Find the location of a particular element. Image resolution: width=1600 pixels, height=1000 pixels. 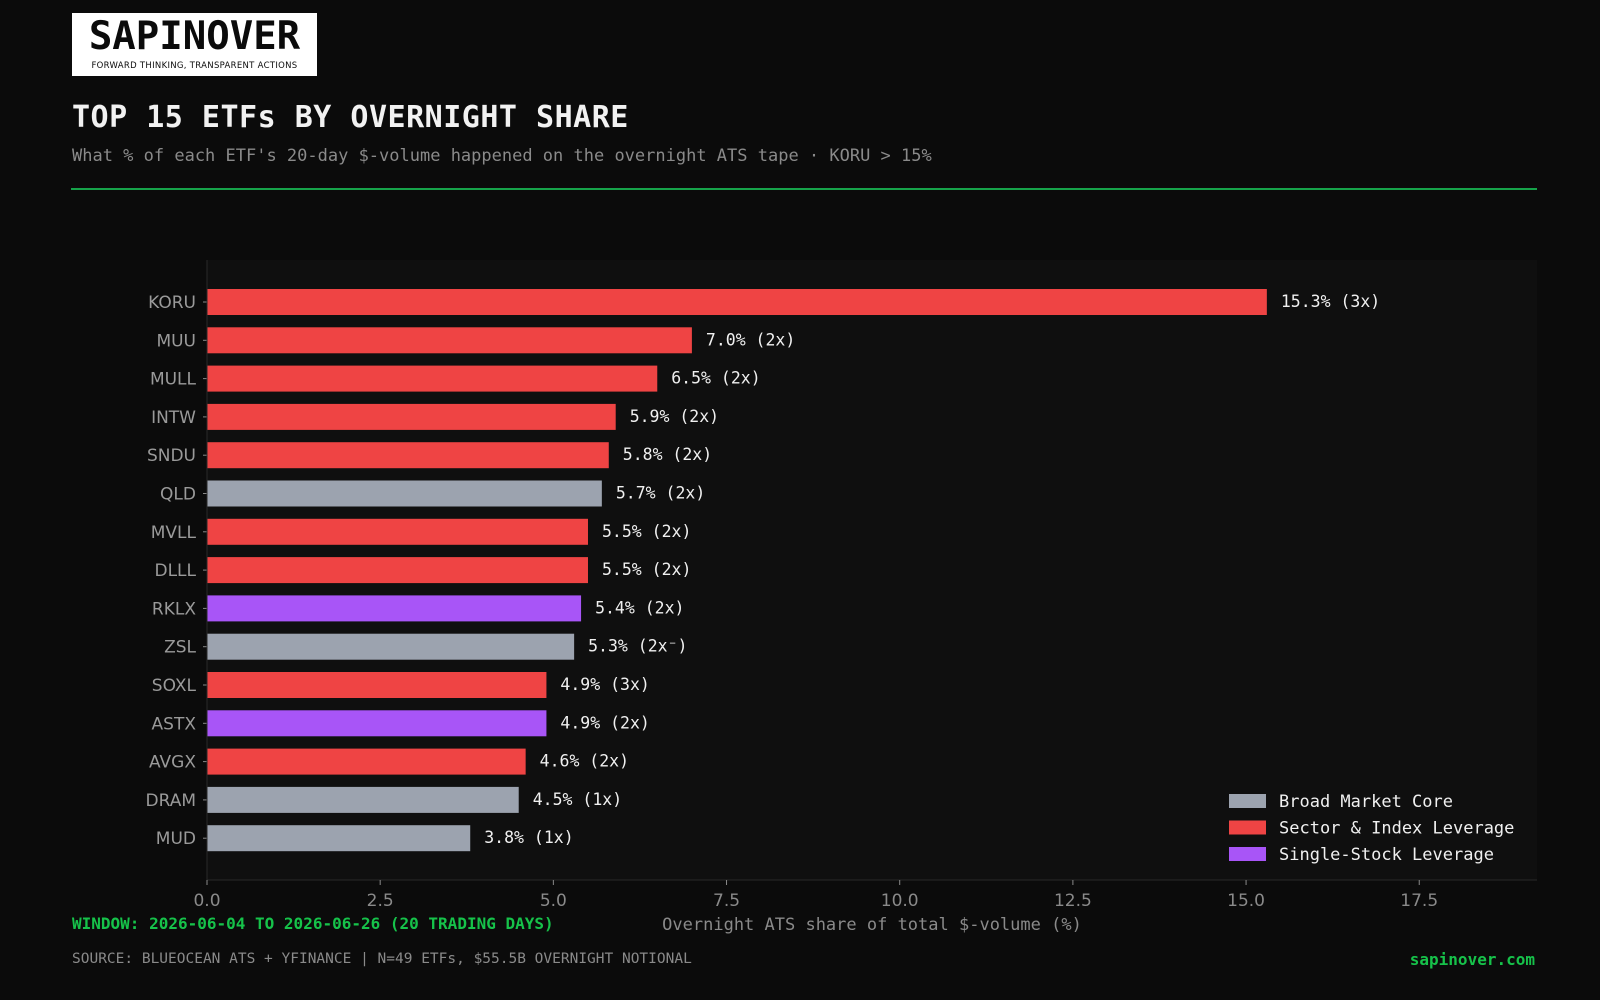

ytick-label-astx: ASTX is located at coordinates (174, 724).